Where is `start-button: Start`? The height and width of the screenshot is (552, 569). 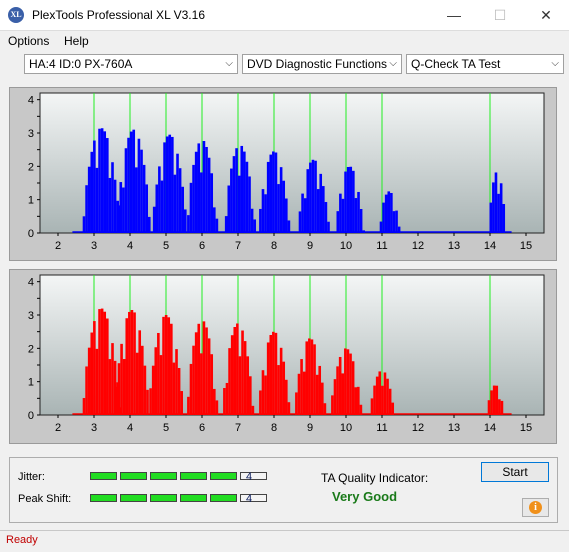
start-button: Start is located at coordinates (515, 472).